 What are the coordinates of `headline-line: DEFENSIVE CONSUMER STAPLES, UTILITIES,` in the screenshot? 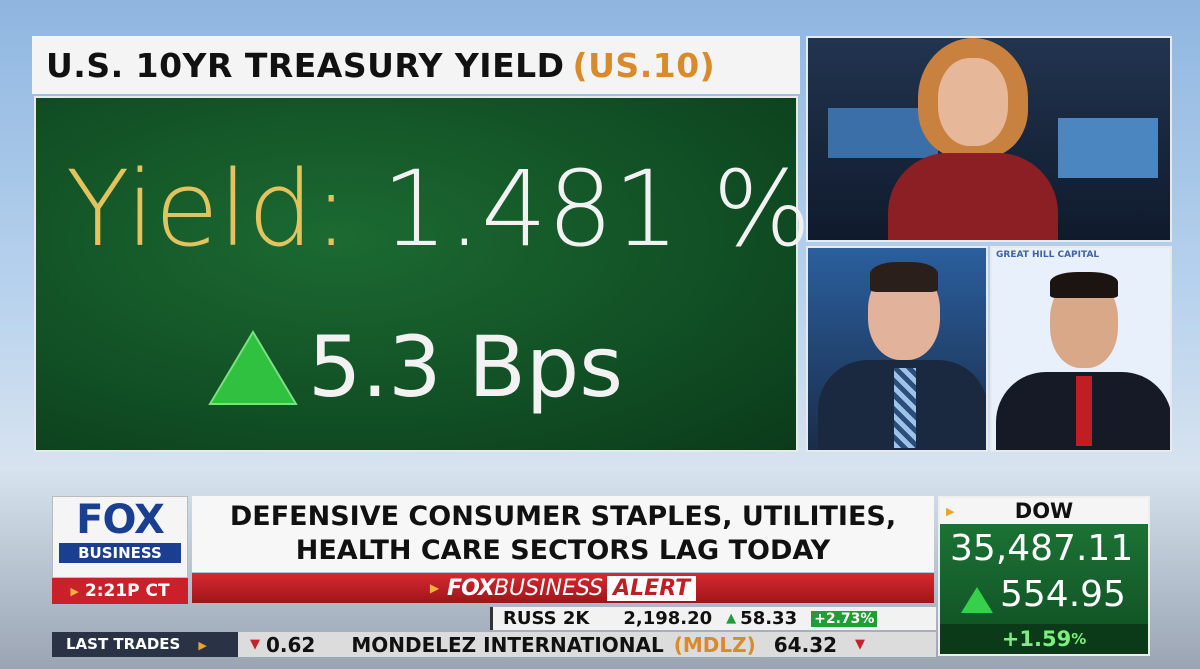 It's located at (563, 516).